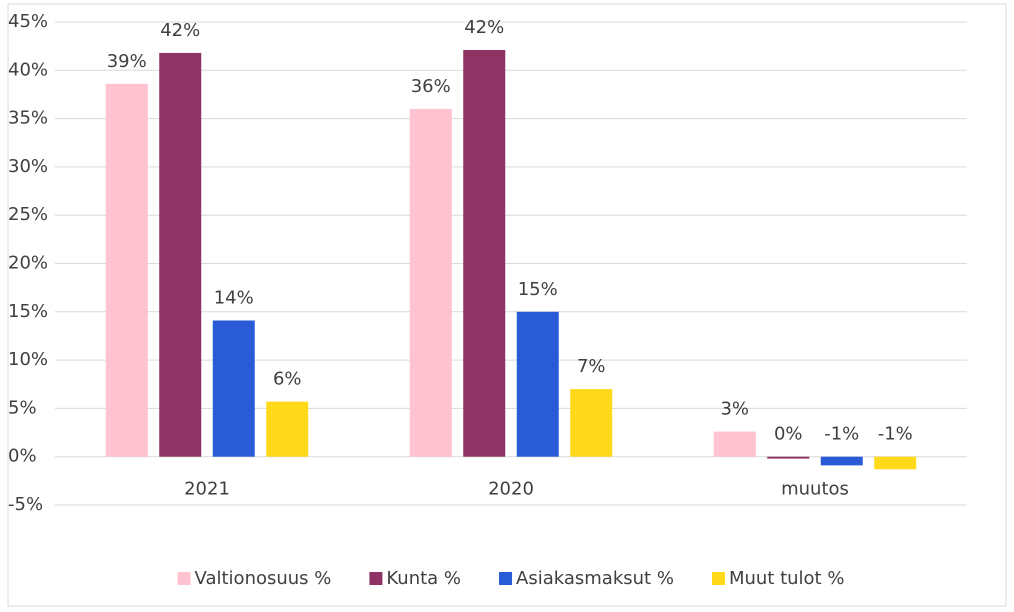  Describe the element at coordinates (28, 214) in the screenshot. I see `y-tick-label: 25%` at that location.